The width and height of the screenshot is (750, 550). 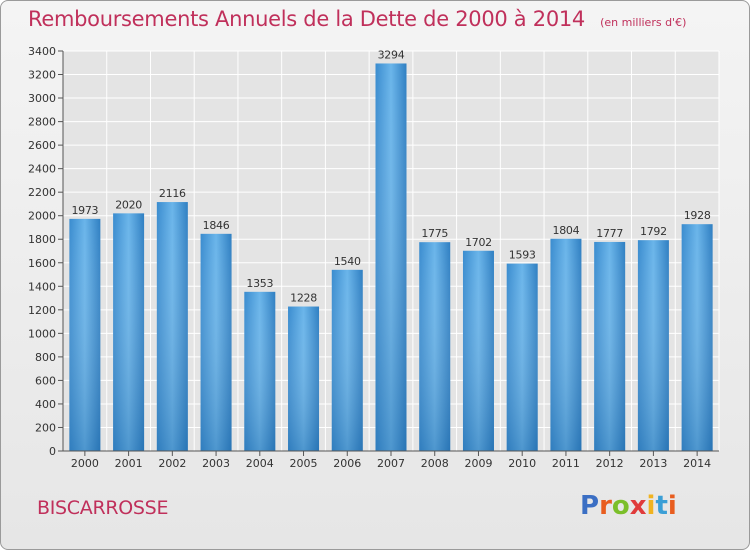 What do you see at coordinates (129, 463) in the screenshot?
I see `x-tick-label: 2001` at bounding box center [129, 463].